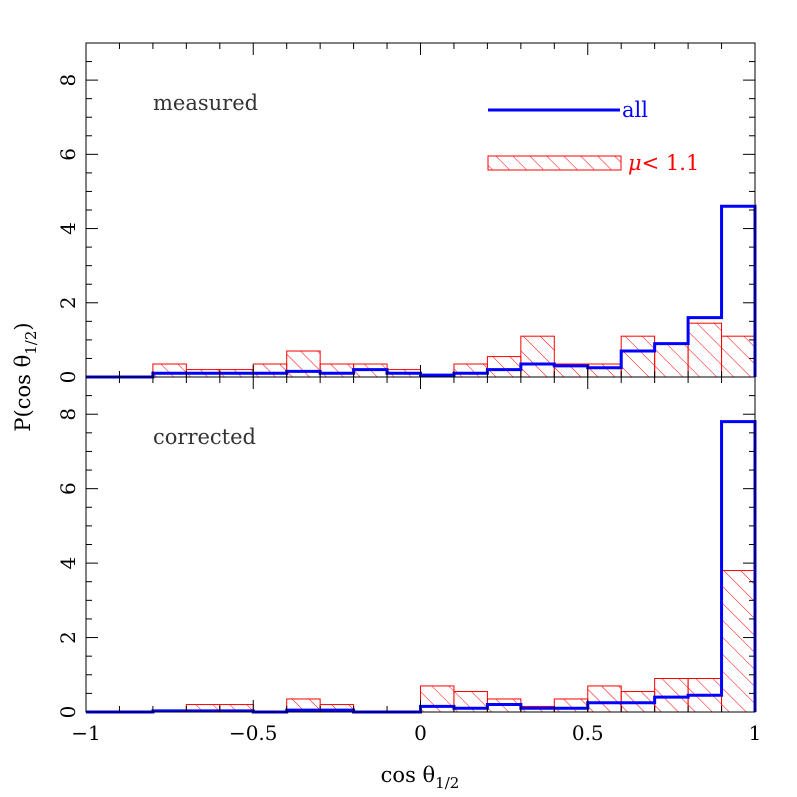 This screenshot has height=797, width=797. I want to click on x-tick-label: −1, so click(85, 733).